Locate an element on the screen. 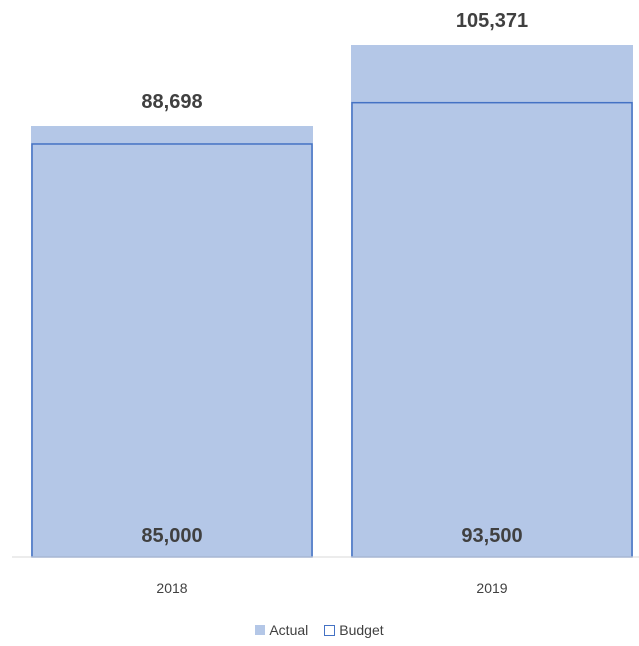 The height and width of the screenshot is (646, 639). legend-swatch-budget is located at coordinates (330, 630).